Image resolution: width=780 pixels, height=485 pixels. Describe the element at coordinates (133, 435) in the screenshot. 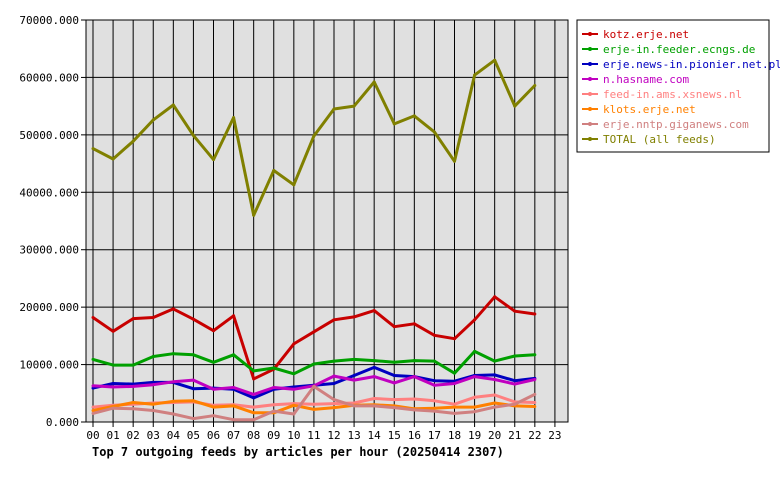

I see `x-tick-label: 02` at that location.